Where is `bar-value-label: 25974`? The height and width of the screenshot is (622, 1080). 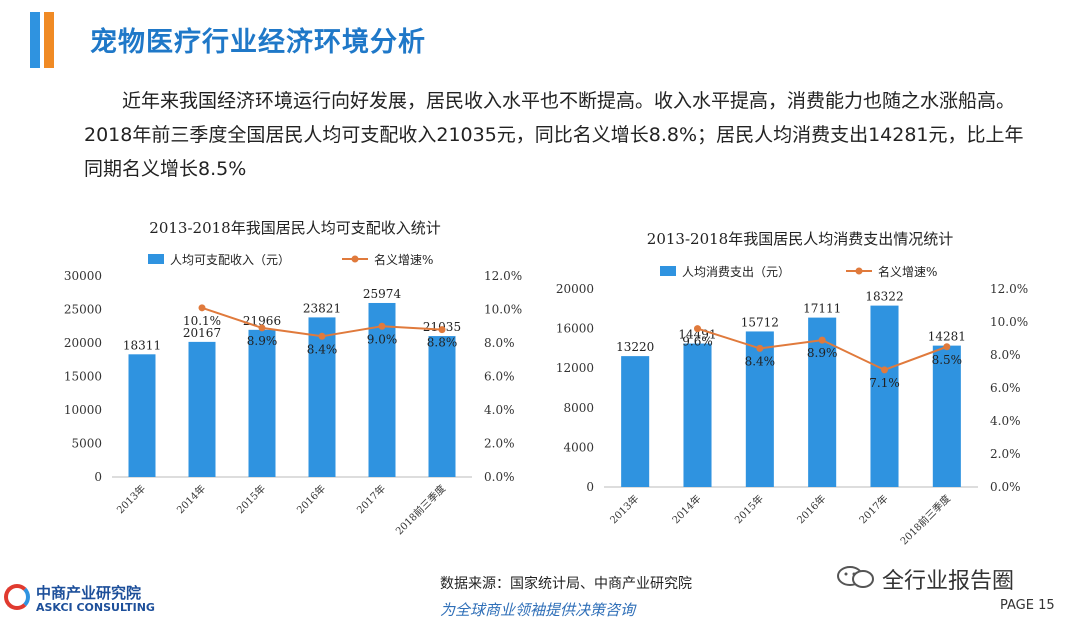
bar-value-label: 25974 is located at coordinates (382, 294).